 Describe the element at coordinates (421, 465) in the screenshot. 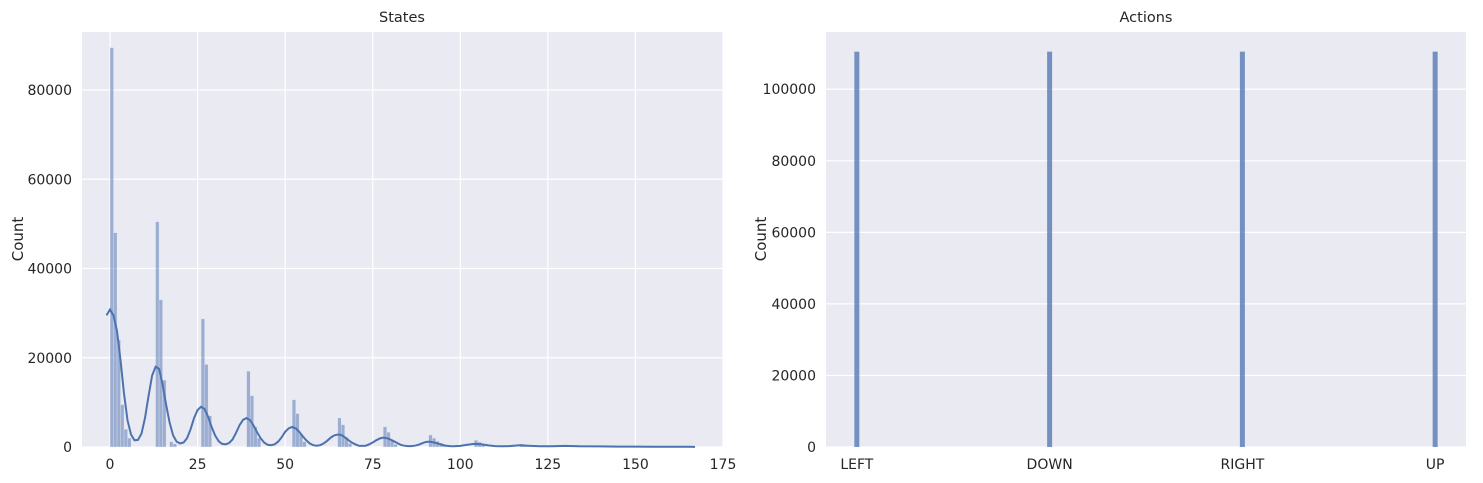

I see `states-x-tick-labels: 0 25 50 75 100 125 150 175` at that location.